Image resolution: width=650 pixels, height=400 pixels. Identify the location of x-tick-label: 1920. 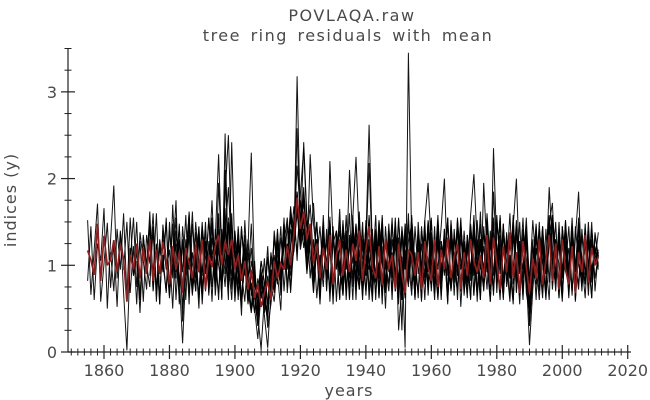
(300, 370).